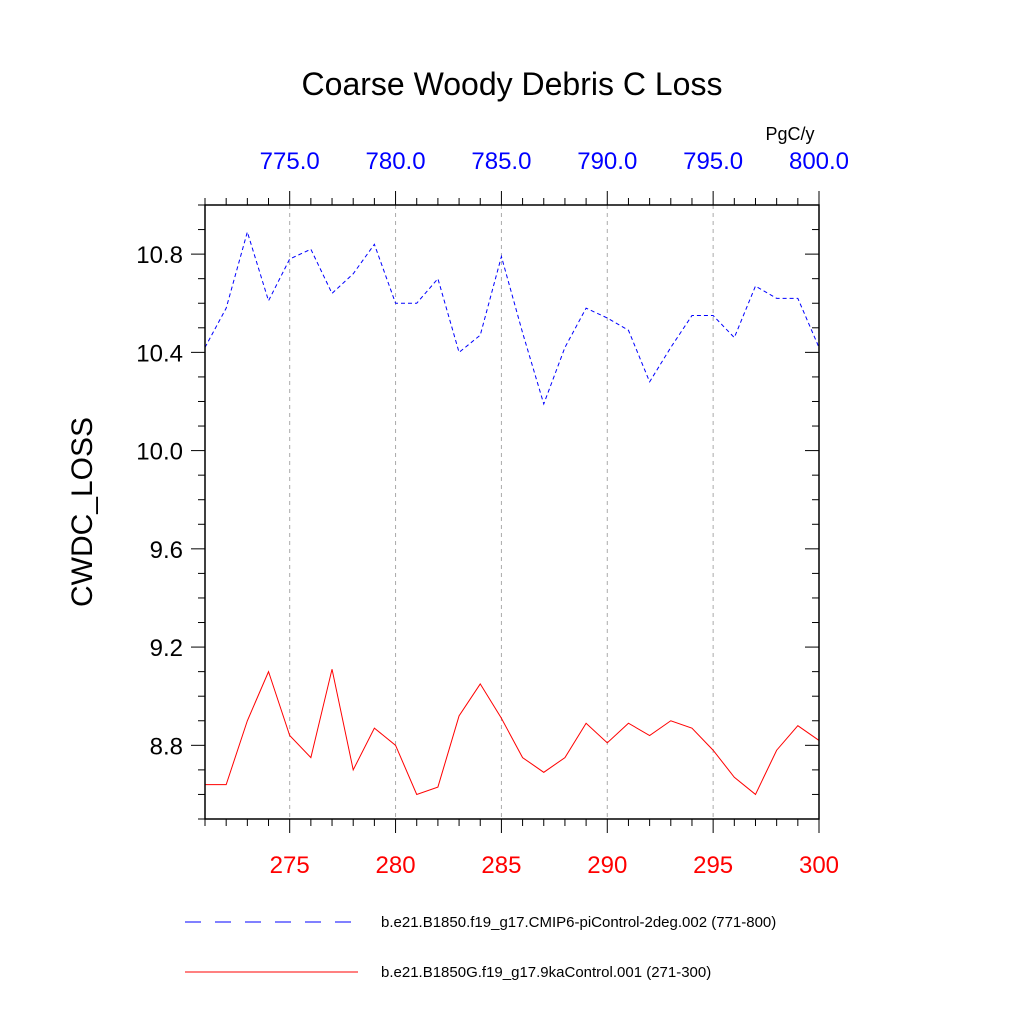  Describe the element at coordinates (396, 161) in the screenshot. I see `top-tick-label-780: 780.0` at that location.